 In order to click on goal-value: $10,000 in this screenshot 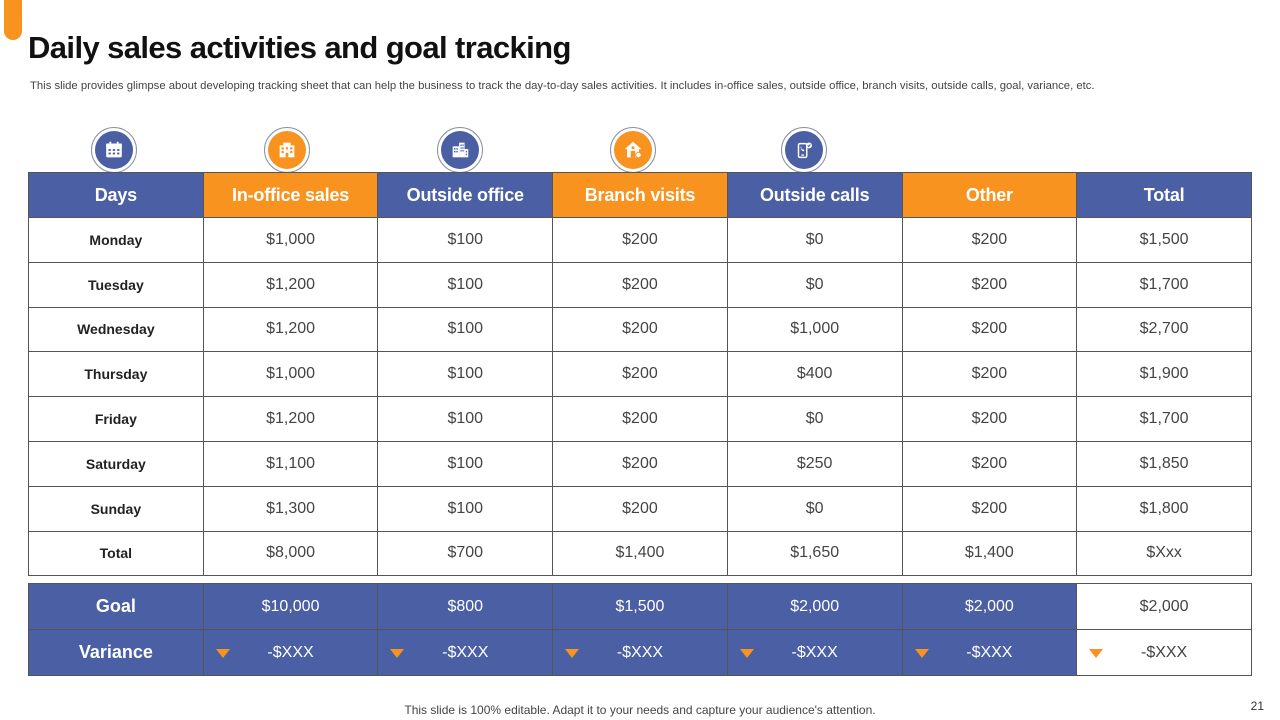, I will do `click(290, 606)`.